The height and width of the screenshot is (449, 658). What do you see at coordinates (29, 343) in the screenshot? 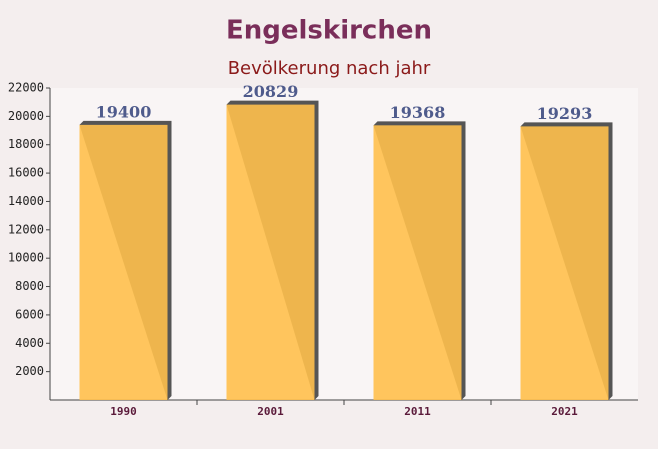
I see `y-tick-label: 4000` at bounding box center [29, 343].